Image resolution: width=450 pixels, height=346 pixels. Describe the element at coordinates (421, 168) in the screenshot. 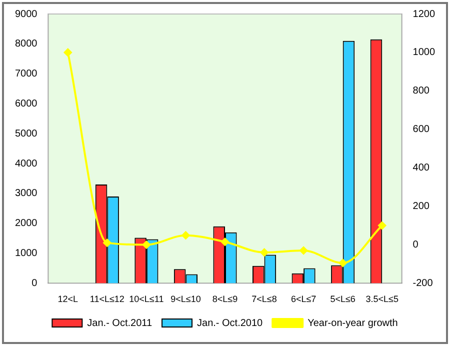

I see `y2-tick-label: 400` at that location.